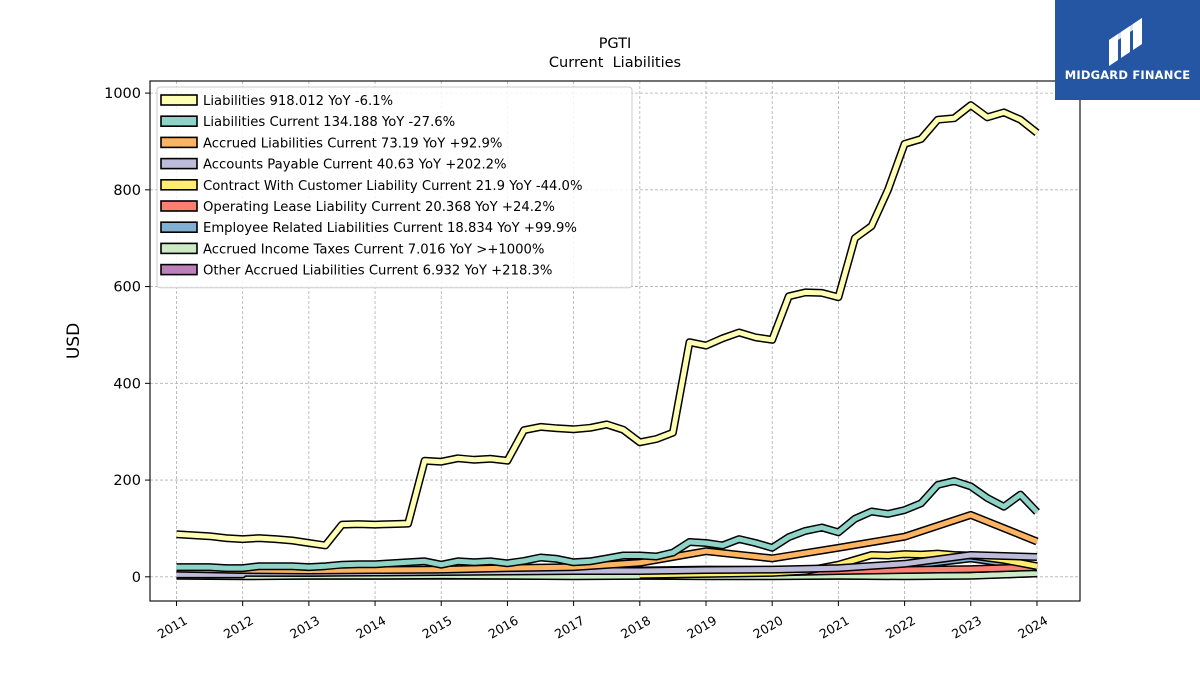 Image resolution: width=1200 pixels, height=675 pixels. Describe the element at coordinates (615, 44) in the screenshot. I see `chart-title: PGTI` at that location.